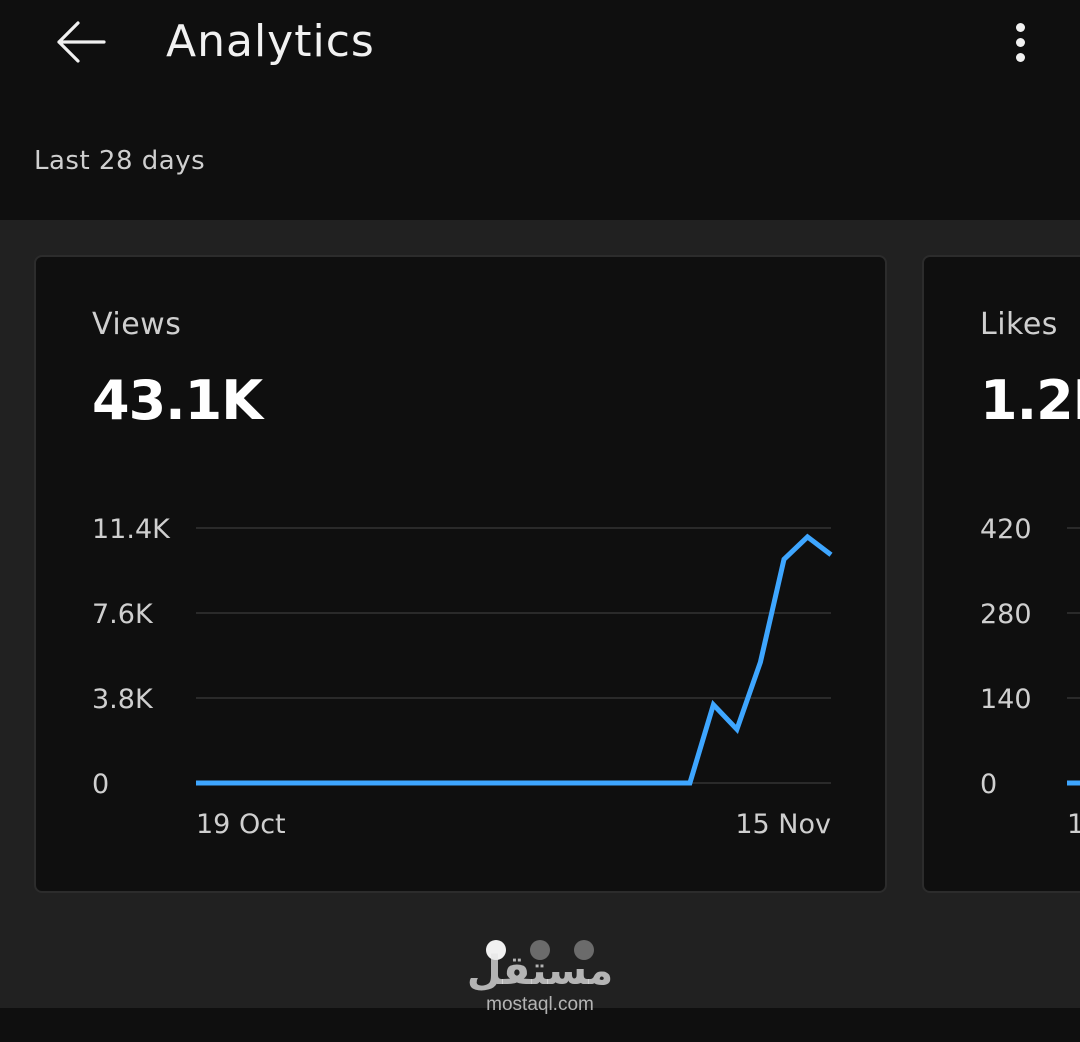 The height and width of the screenshot is (1042, 1080). What do you see at coordinates (120, 161) in the screenshot?
I see `date-range-label: Last 28 days` at bounding box center [120, 161].